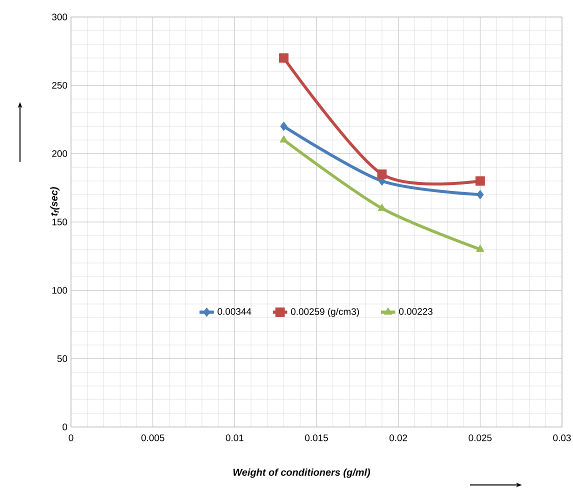 Image resolution: width=573 pixels, height=497 pixels. I want to click on y-tick-label: 200, so click(60, 154).